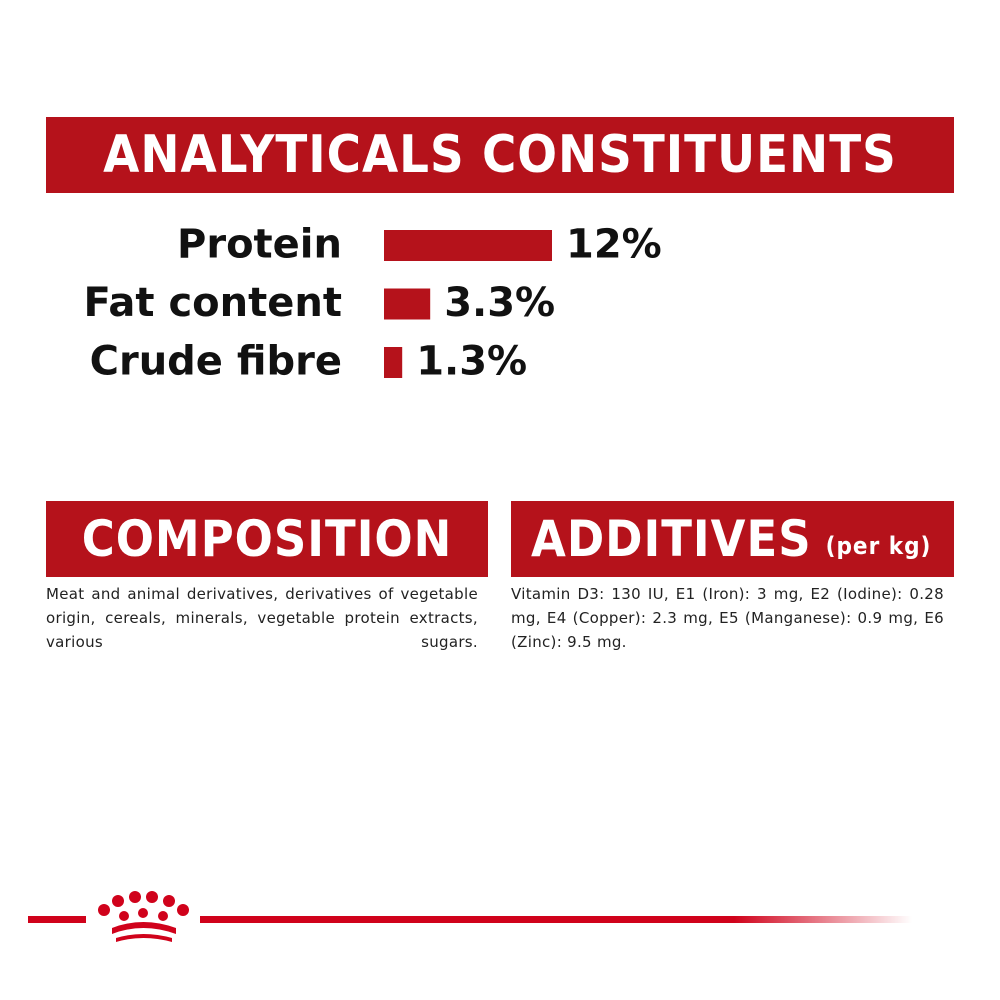 This screenshot has height=1000, width=1000. Describe the element at coordinates (372, 303) in the screenshot. I see `chart: Protein 12% Fat content 3.3% Crude fibre 1.3%` at that location.